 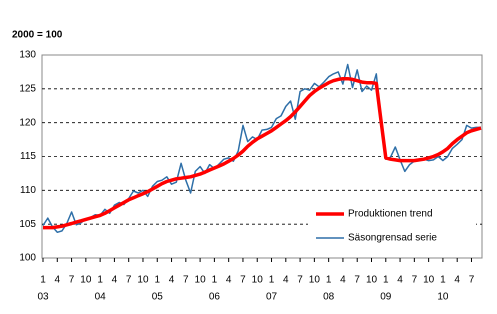 What do you see at coordinates (272, 297) in the screenshot?
I see `x-group-label: 07` at bounding box center [272, 297].